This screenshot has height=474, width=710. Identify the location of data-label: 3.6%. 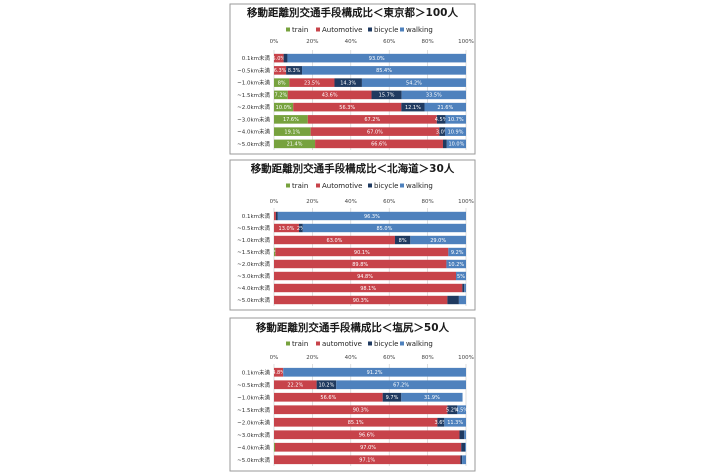
(440, 423).